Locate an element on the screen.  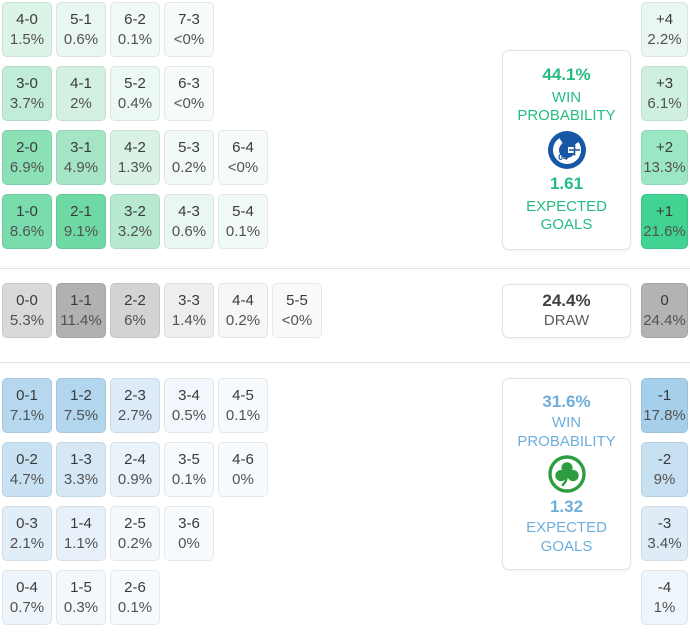
scoreline-cell: 4-3 0.6% is located at coordinates (189, 221).